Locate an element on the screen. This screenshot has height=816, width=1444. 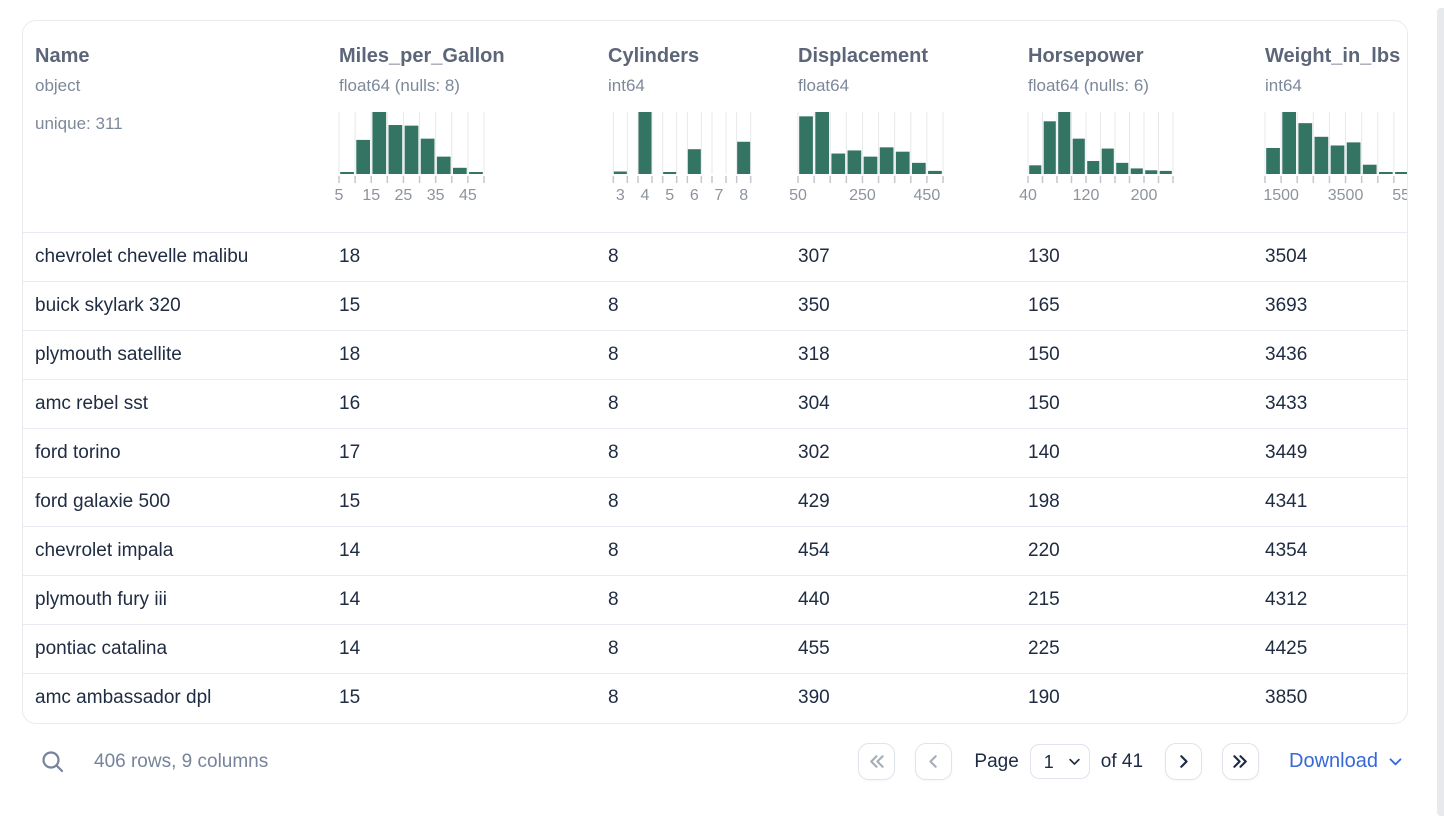
cell-weight-in-lbs: 4354 is located at coordinates (1286, 550).